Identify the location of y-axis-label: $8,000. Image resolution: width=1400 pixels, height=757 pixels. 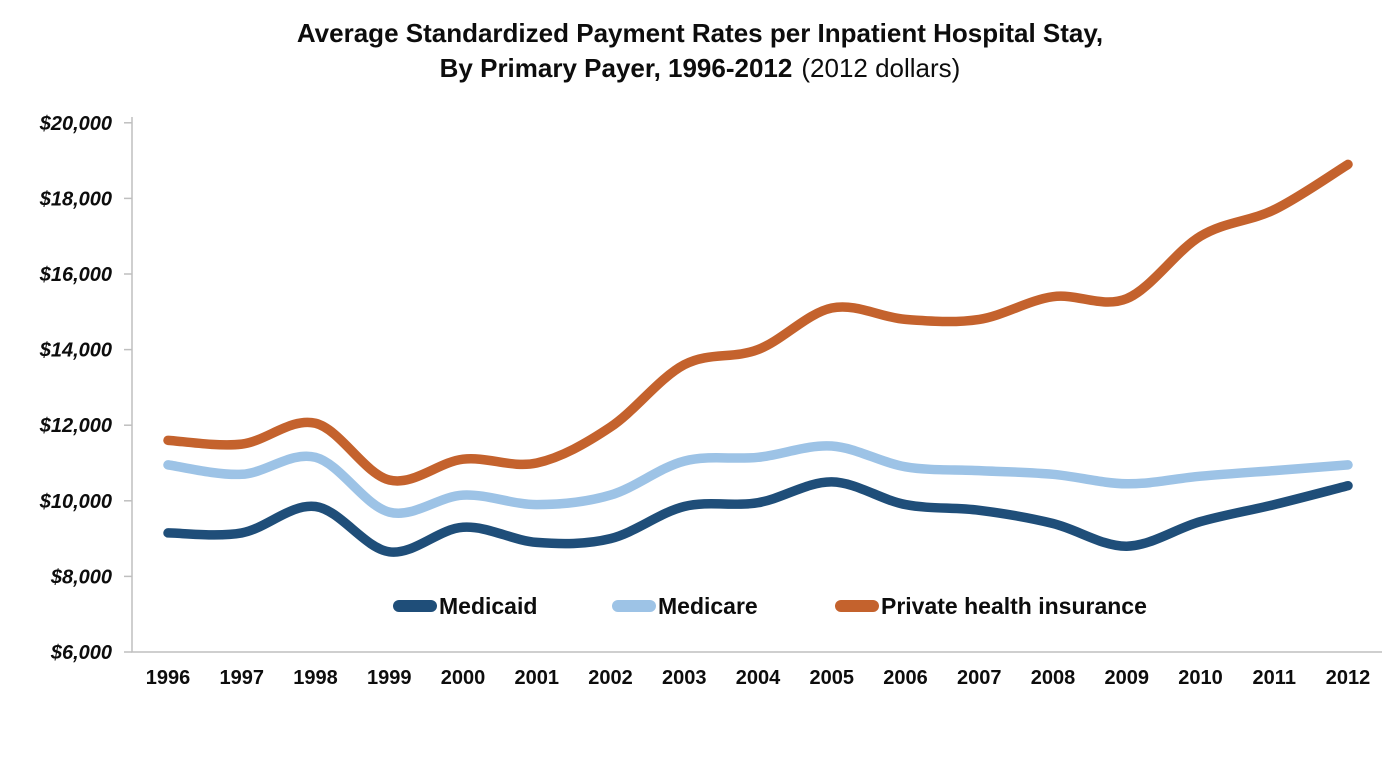
(81, 577).